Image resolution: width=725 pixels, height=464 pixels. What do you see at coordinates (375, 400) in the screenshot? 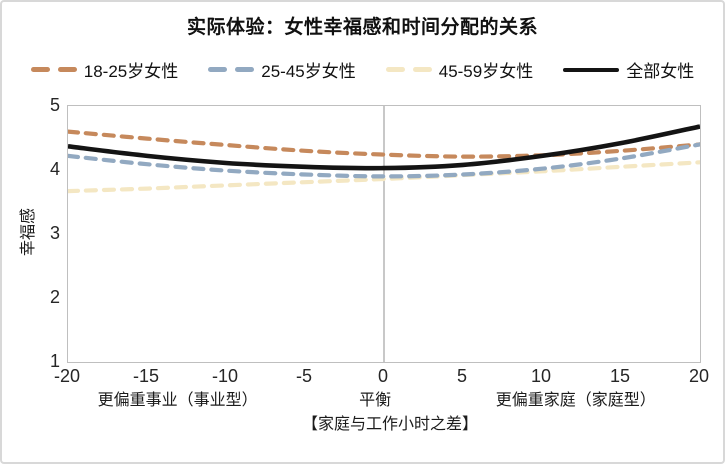
I see `x-axis-annotation: 平衡` at bounding box center [375, 400].